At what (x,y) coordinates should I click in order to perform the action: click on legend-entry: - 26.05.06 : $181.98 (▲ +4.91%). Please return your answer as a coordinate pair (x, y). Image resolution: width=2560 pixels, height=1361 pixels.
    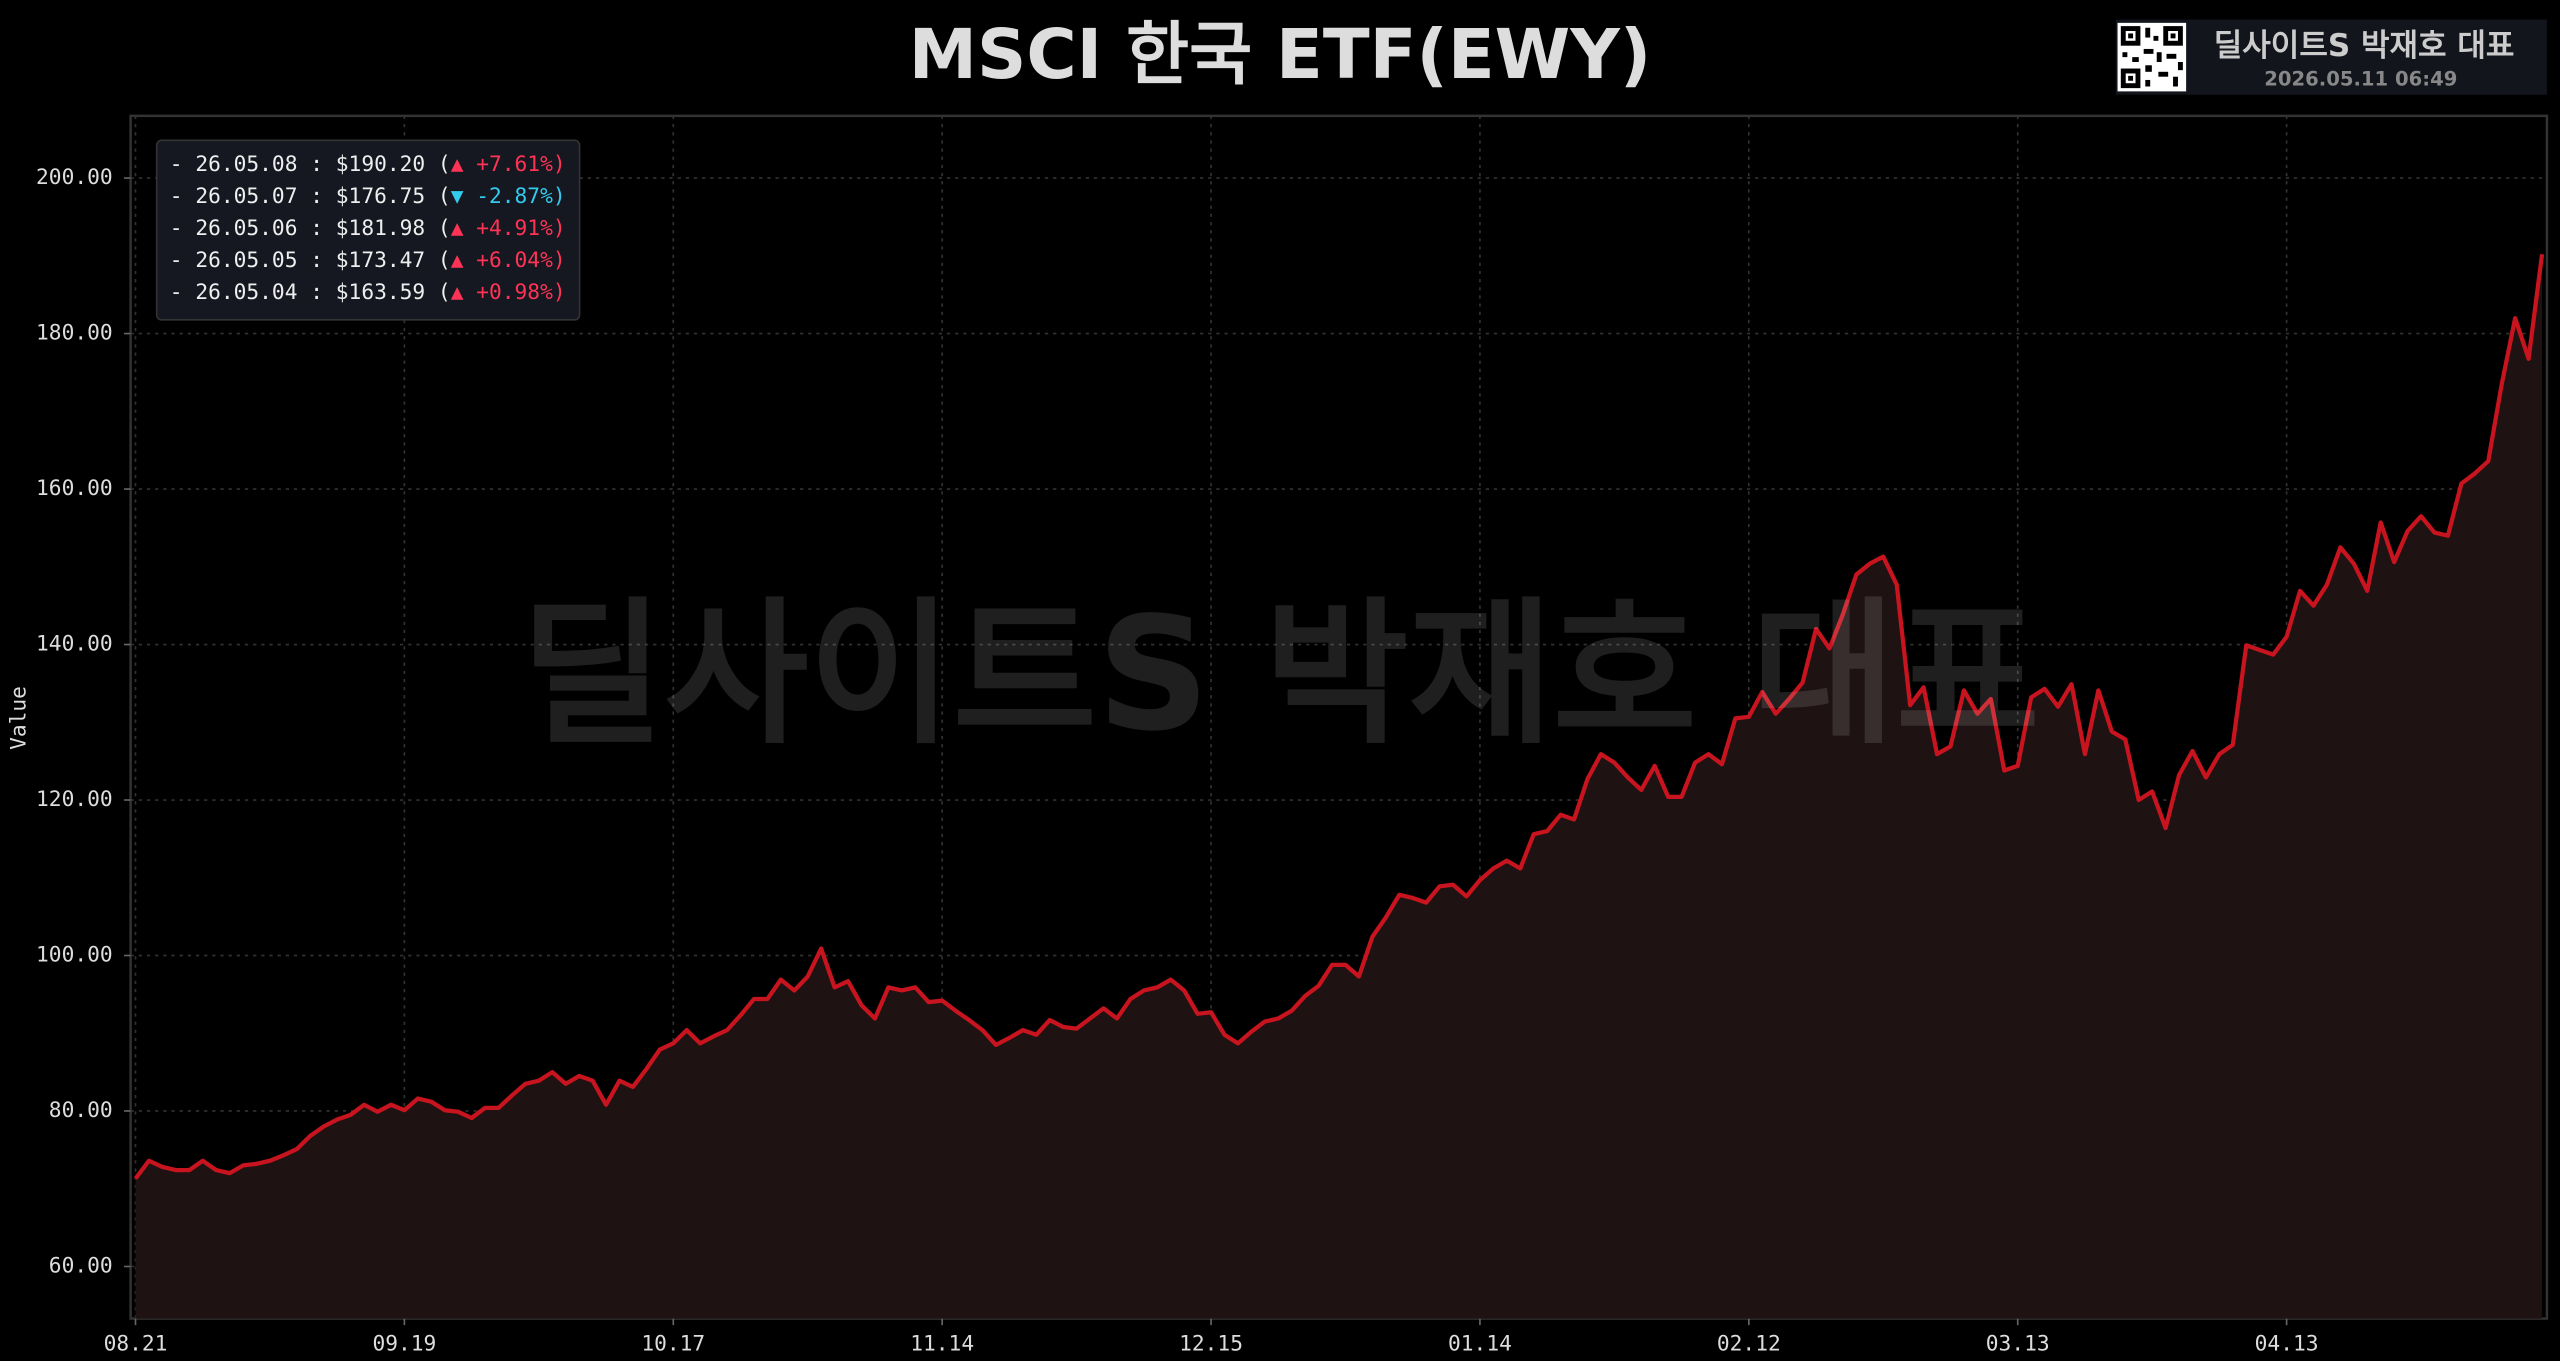
    Looking at the image, I should click on (368, 228).